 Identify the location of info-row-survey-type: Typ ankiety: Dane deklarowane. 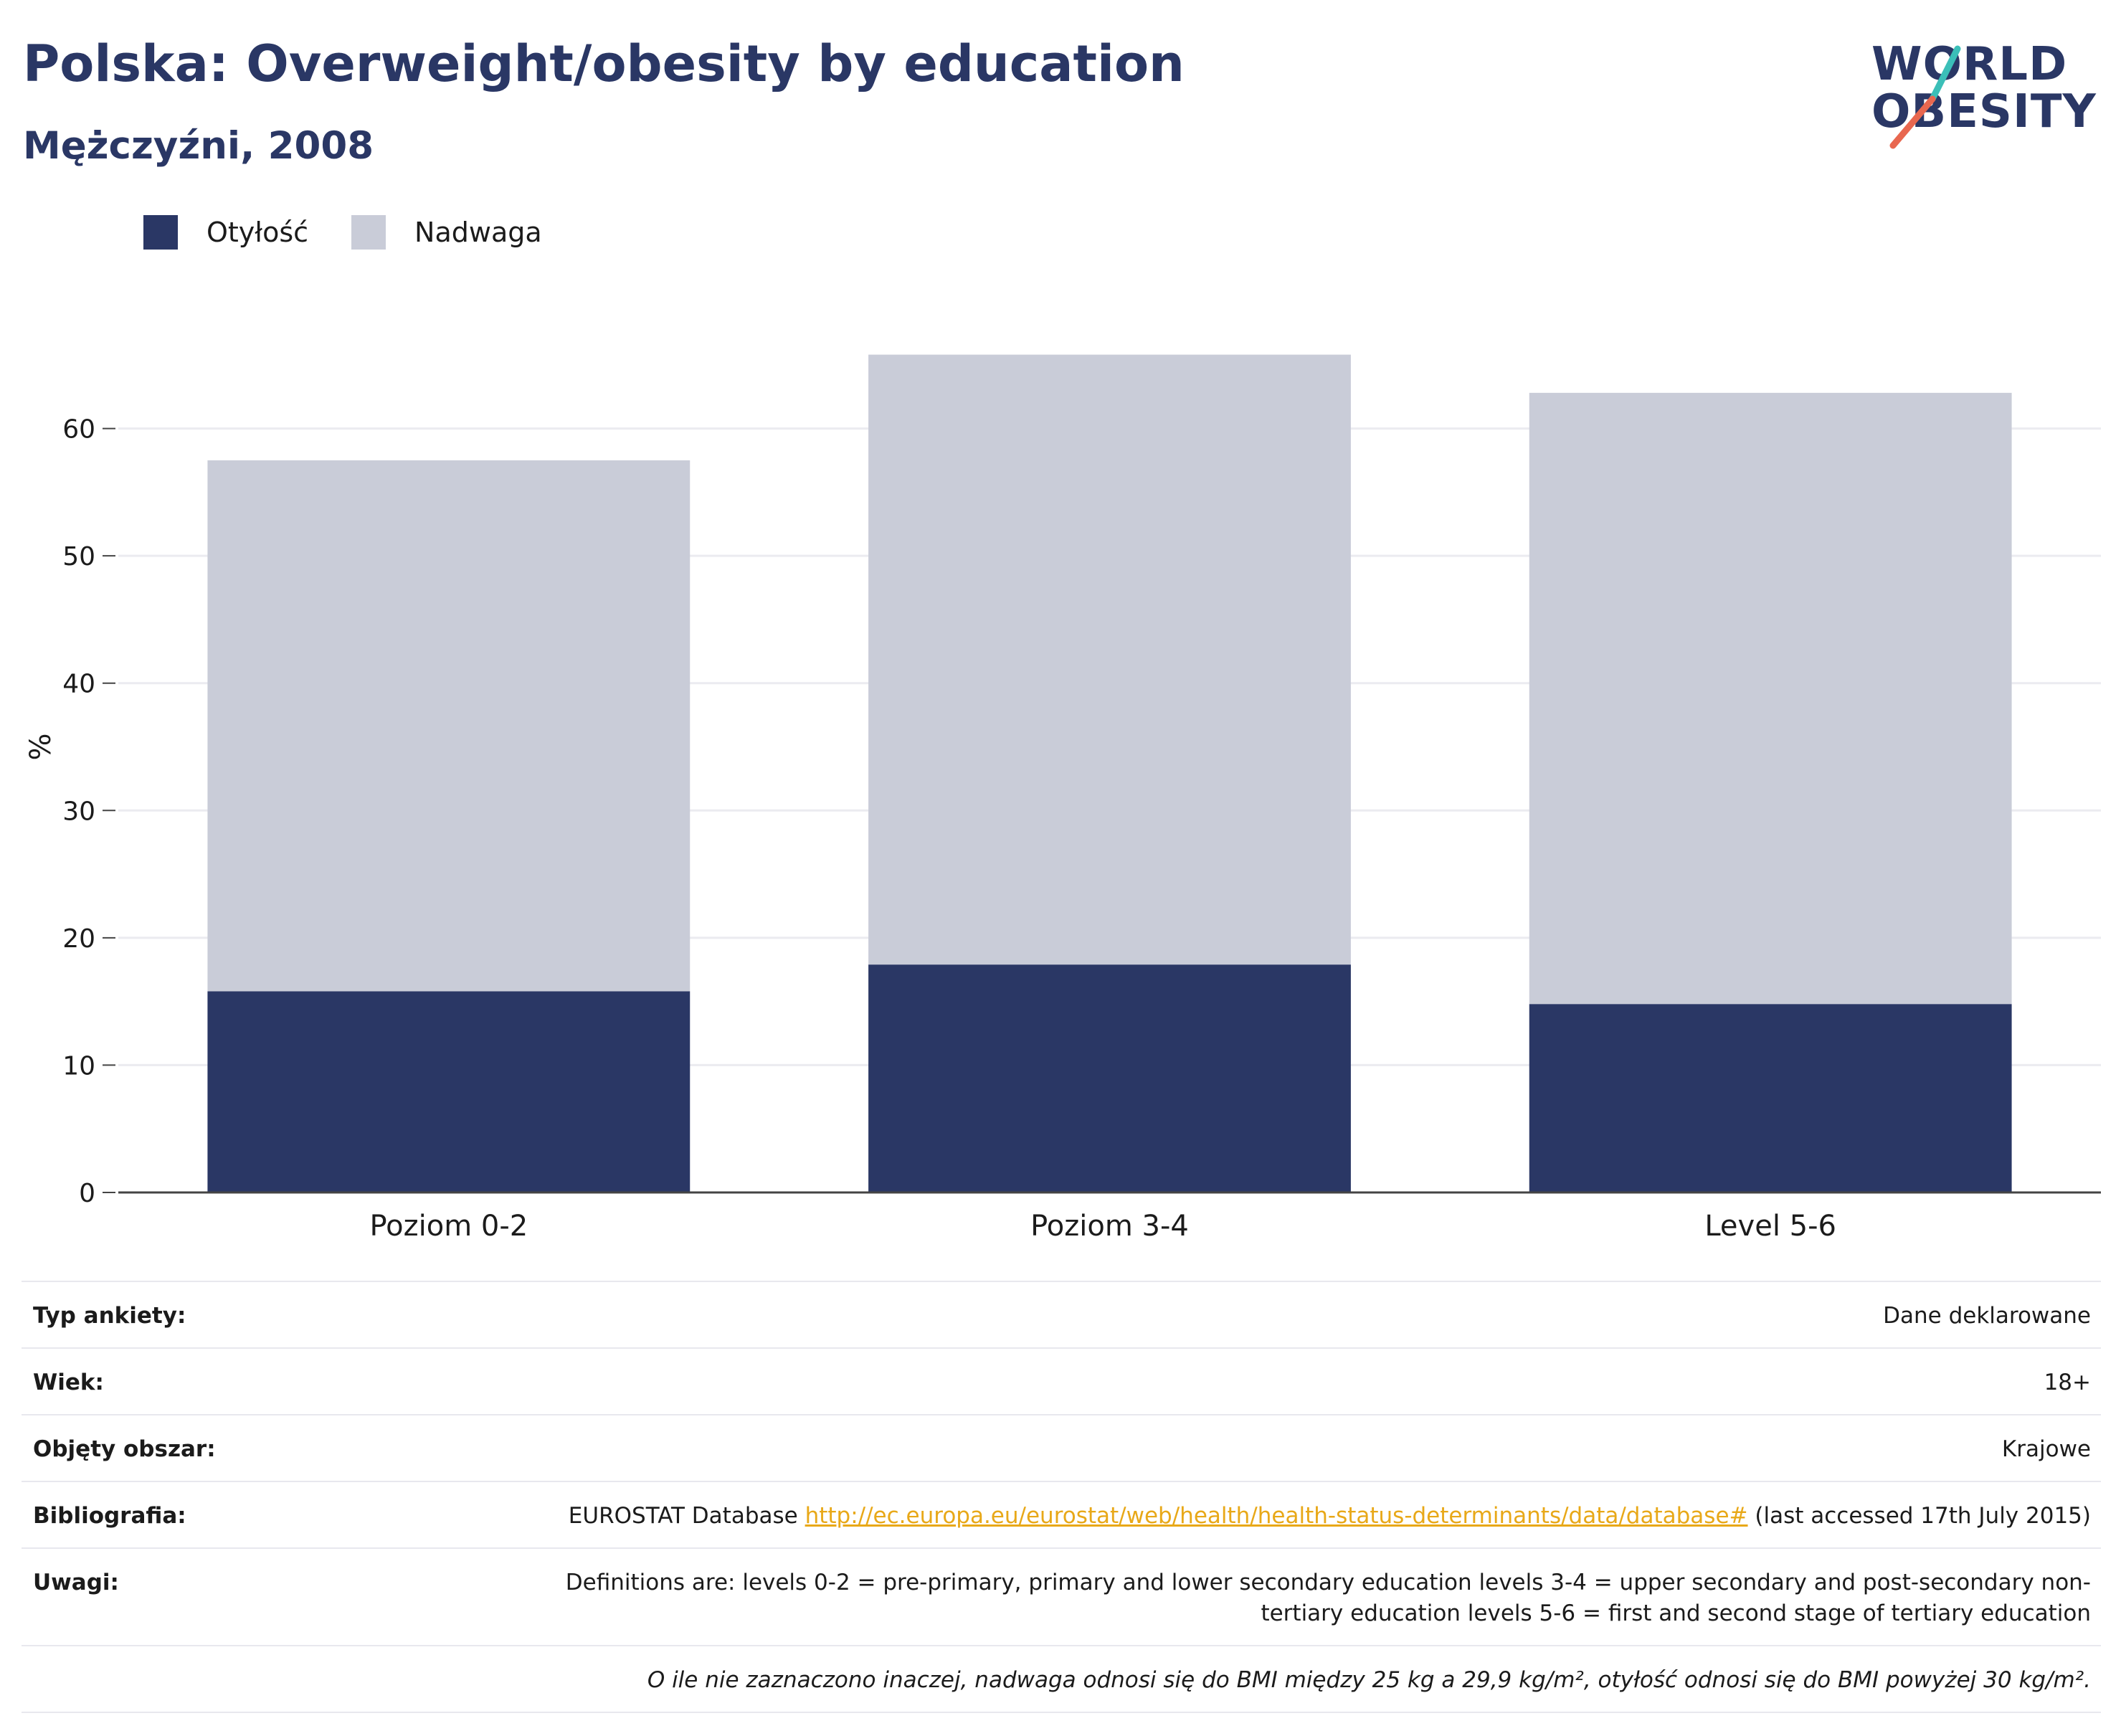
(1061, 1316).